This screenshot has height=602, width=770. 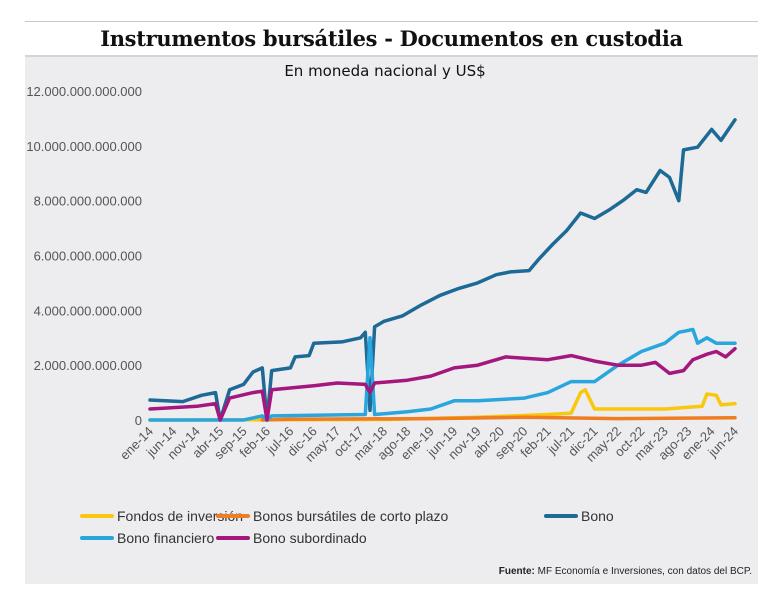 What do you see at coordinates (391, 21) in the screenshot?
I see `title-rule` at bounding box center [391, 21].